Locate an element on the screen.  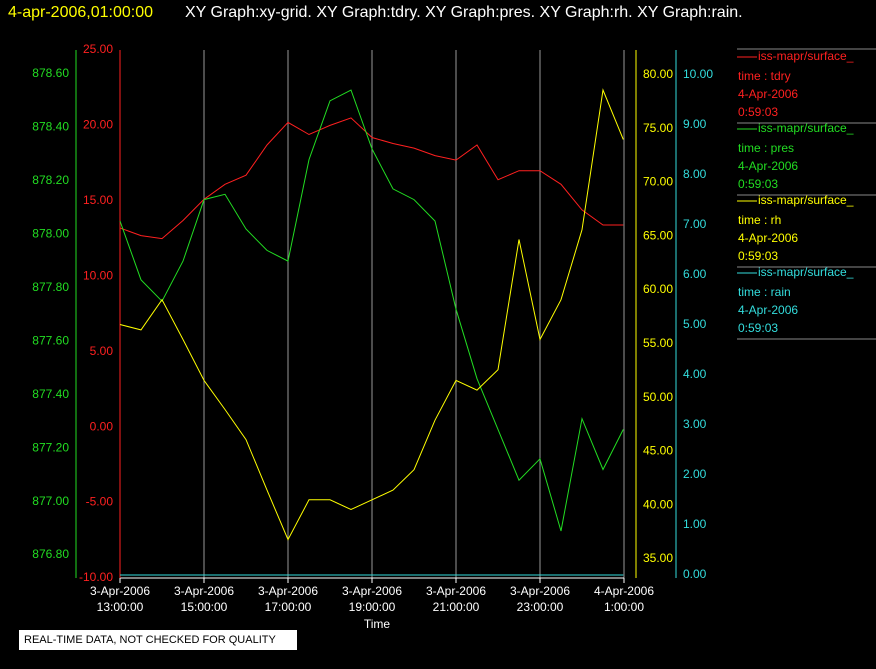
x-tick-label: 17:00:00 is located at coordinates (288, 607).